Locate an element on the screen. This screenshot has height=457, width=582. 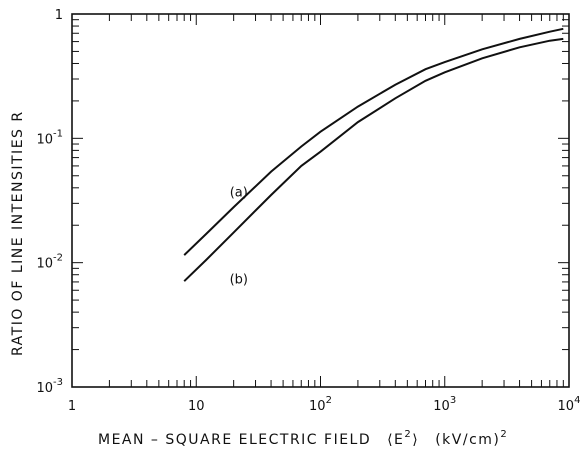
series-annotations: (a) (b) is located at coordinates (239, 237).